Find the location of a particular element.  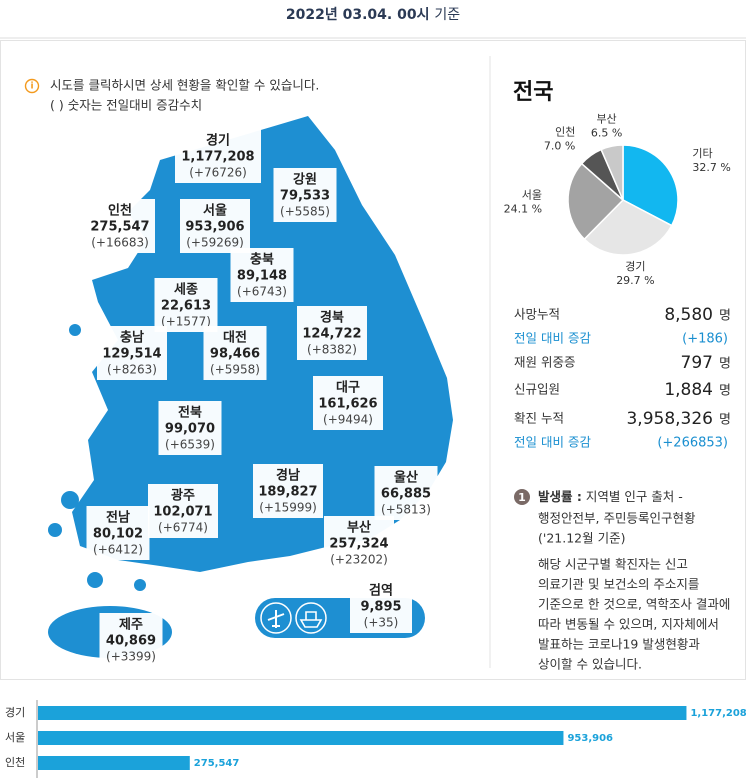

note-term: 발생률 : is located at coordinates (560, 496).